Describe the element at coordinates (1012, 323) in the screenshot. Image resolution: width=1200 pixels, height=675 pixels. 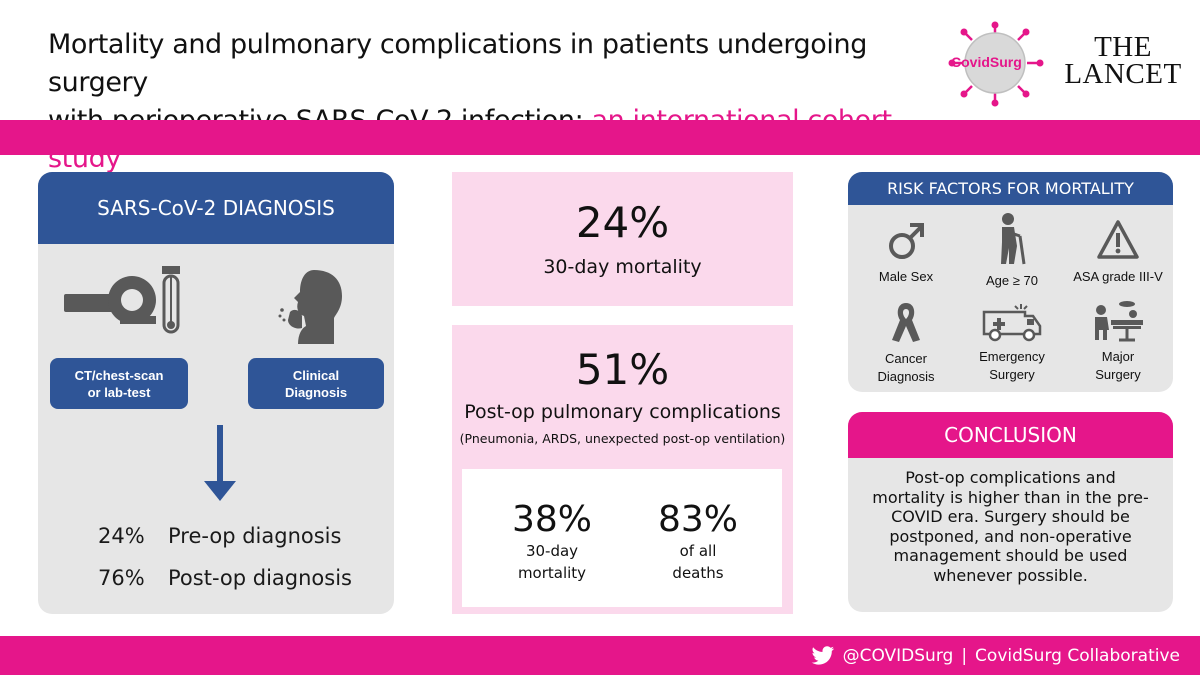
I see `ambulance-icon` at that location.